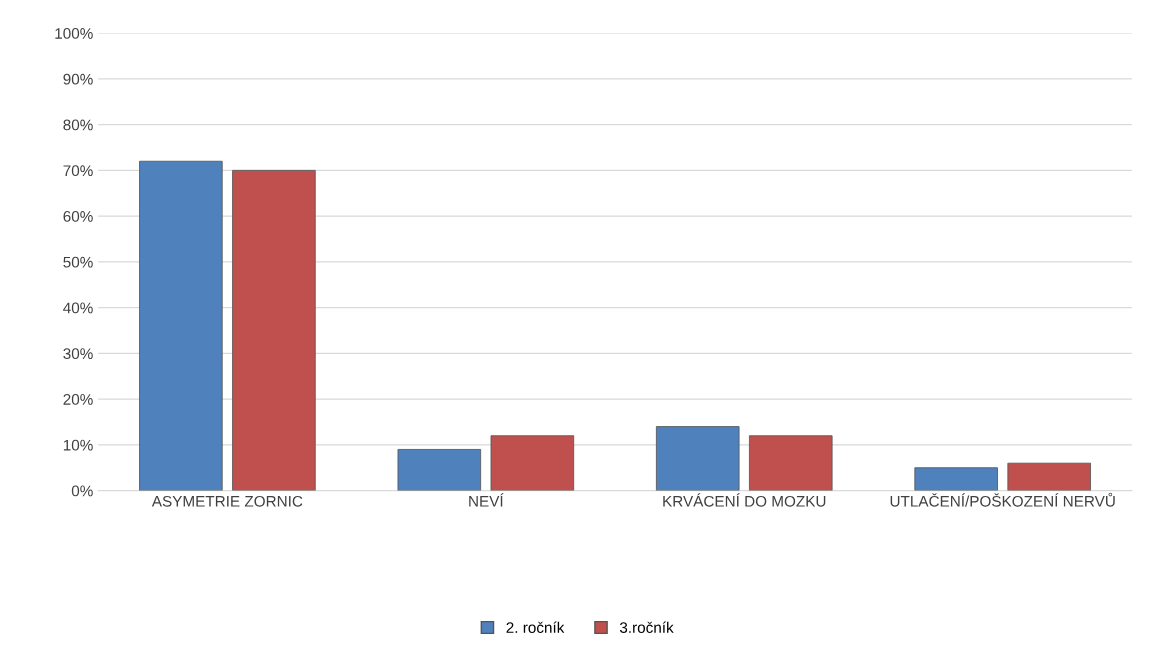 The image size is (1155, 663). What do you see at coordinates (78, 354) in the screenshot?
I see `y-tick-label: 30%` at bounding box center [78, 354].